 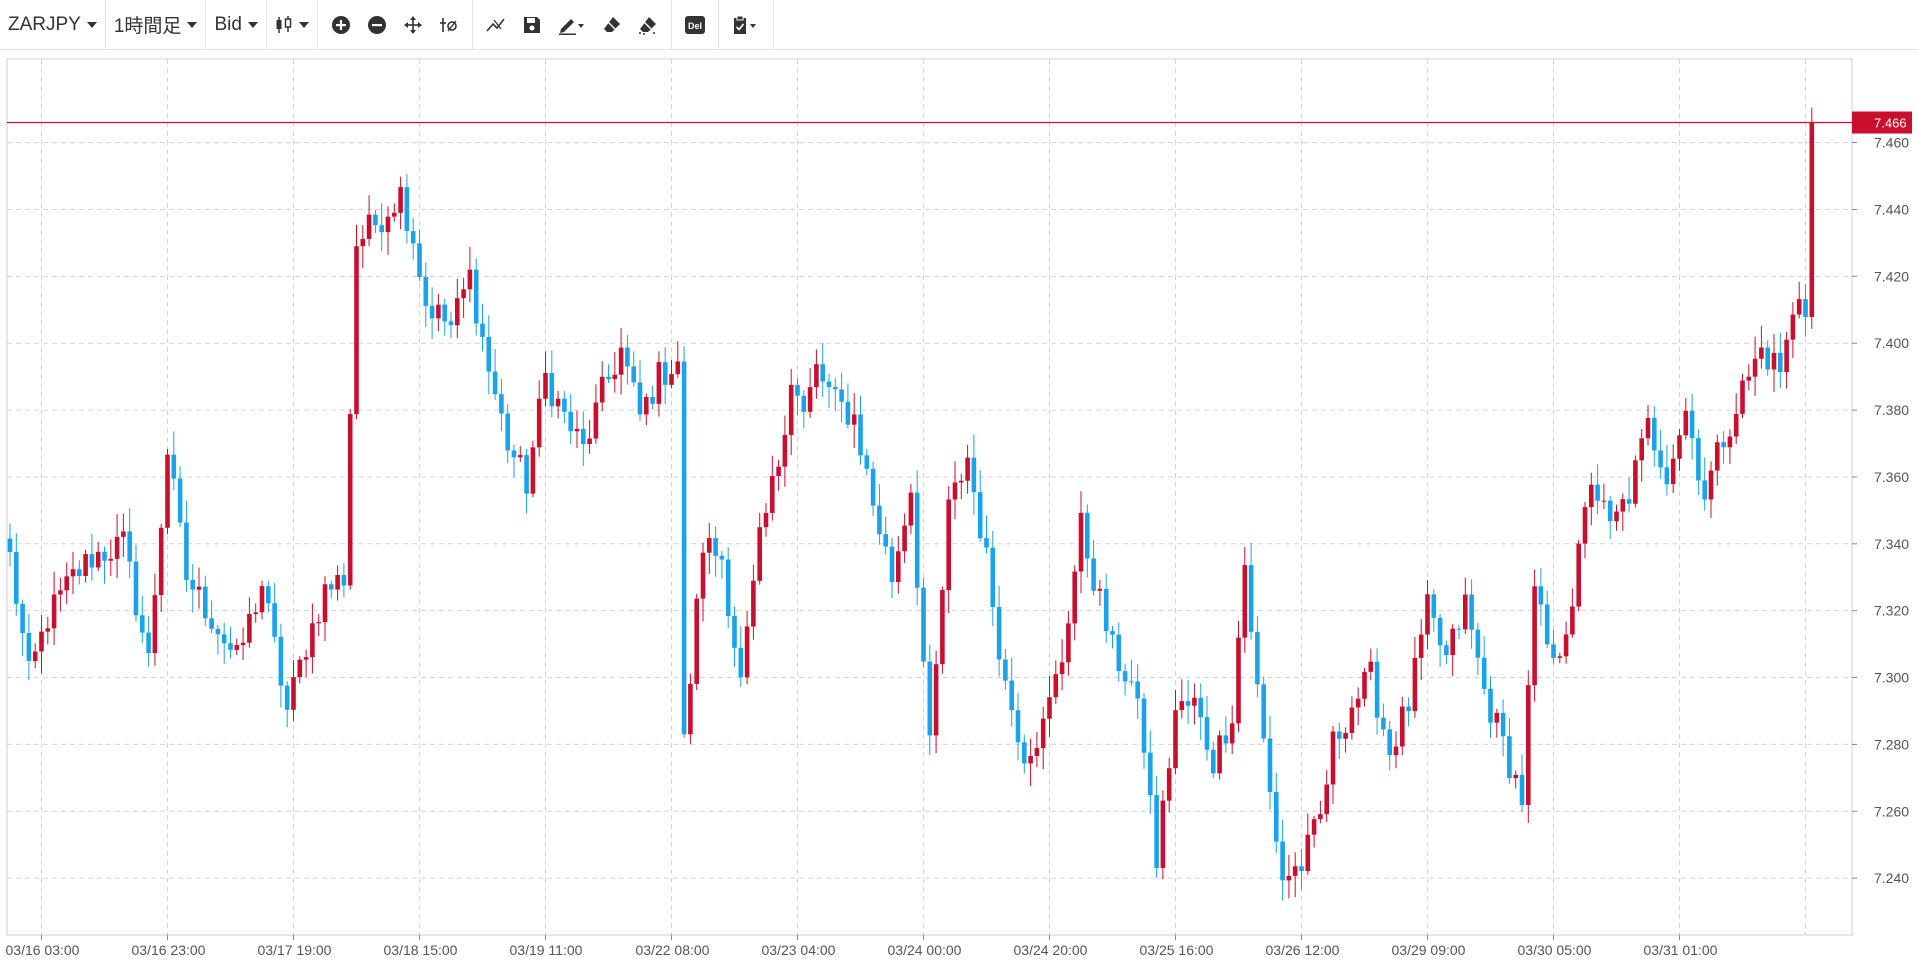 I want to click on price-type-dropdown: Bid, so click(x=236, y=24).